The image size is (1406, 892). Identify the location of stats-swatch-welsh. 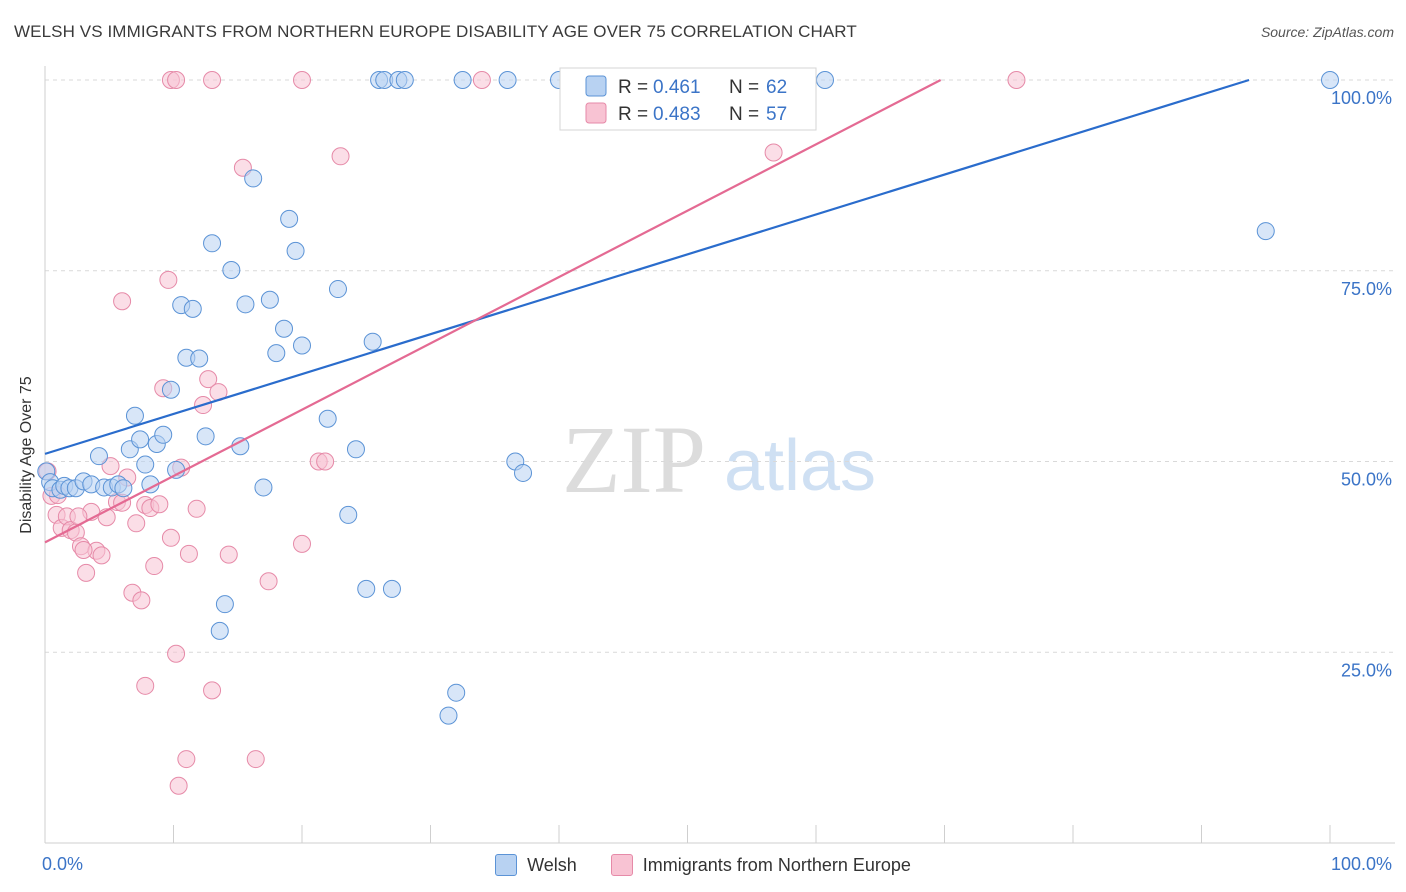
(596, 86).